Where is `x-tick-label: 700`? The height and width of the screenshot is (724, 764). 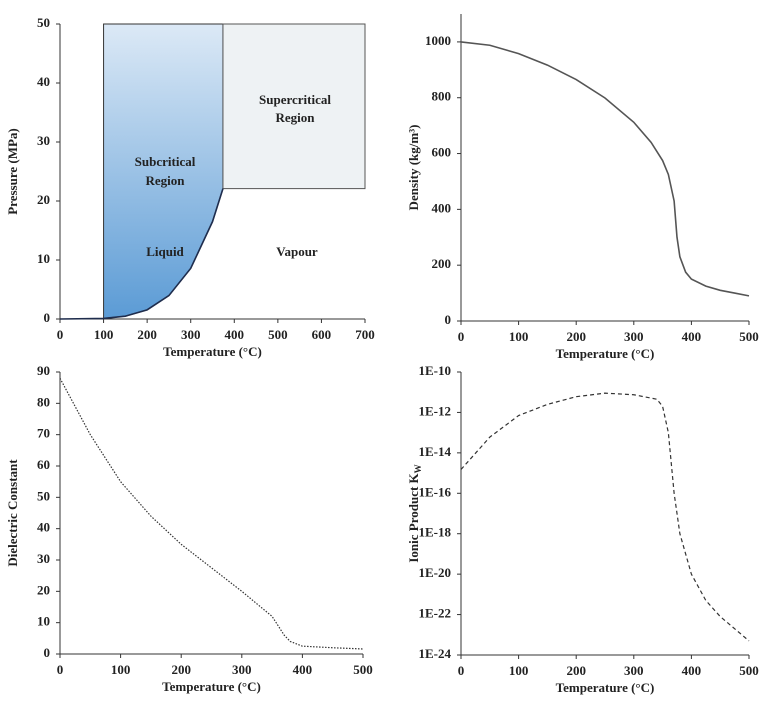 x-tick-label: 700 is located at coordinates (365, 334).